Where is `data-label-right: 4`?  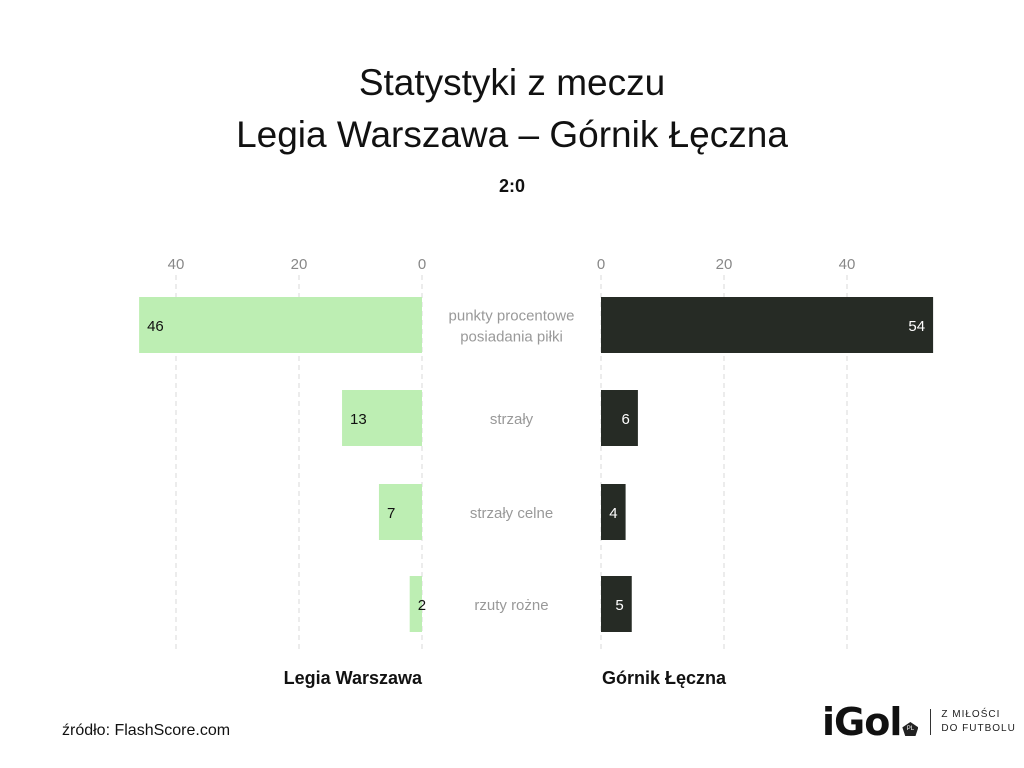 data-label-right: 4 is located at coordinates (613, 513).